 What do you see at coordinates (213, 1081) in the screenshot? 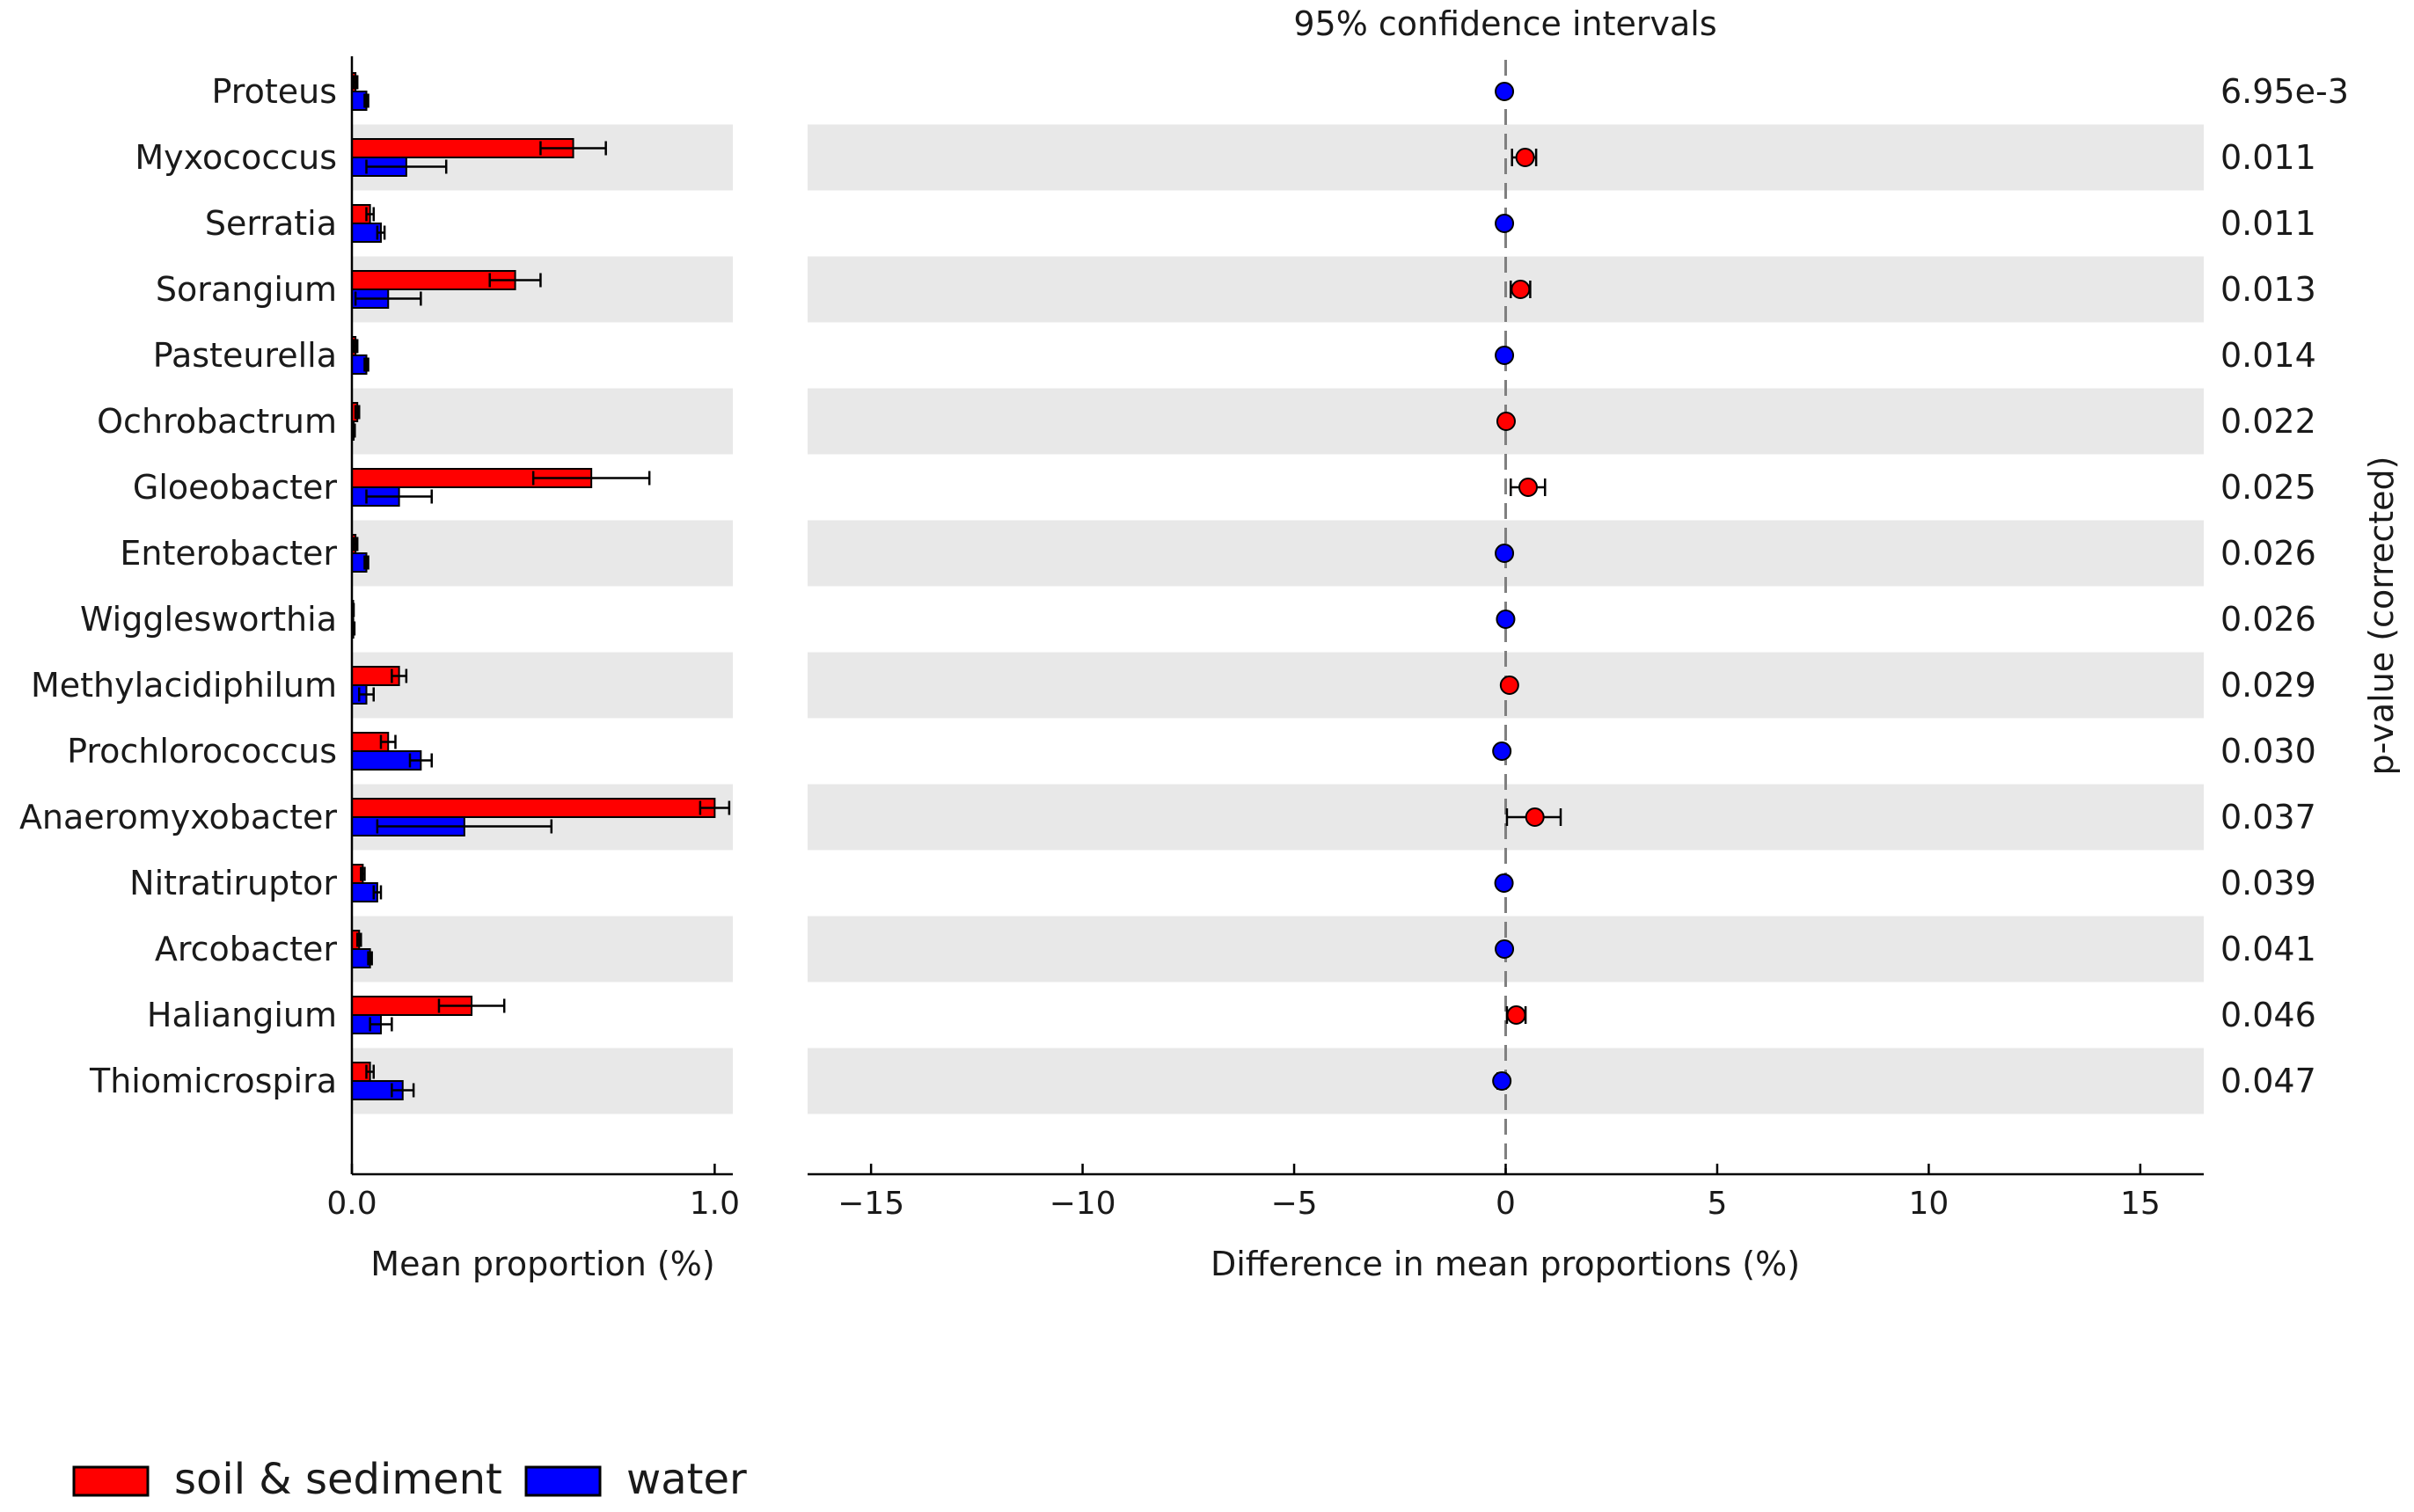
I see `category-label: Thiomicrospira` at bounding box center [213, 1081].